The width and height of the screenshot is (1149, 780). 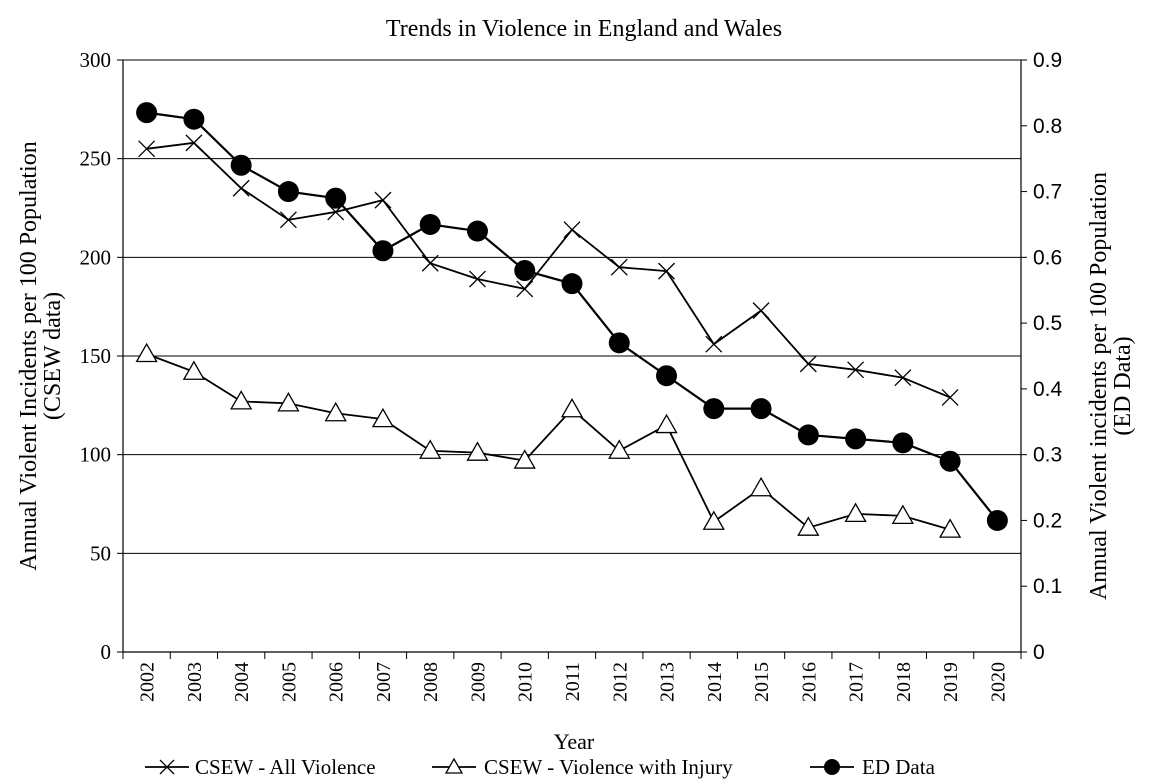 I want to click on x-tick-label: 2010, so click(x=526, y=682).